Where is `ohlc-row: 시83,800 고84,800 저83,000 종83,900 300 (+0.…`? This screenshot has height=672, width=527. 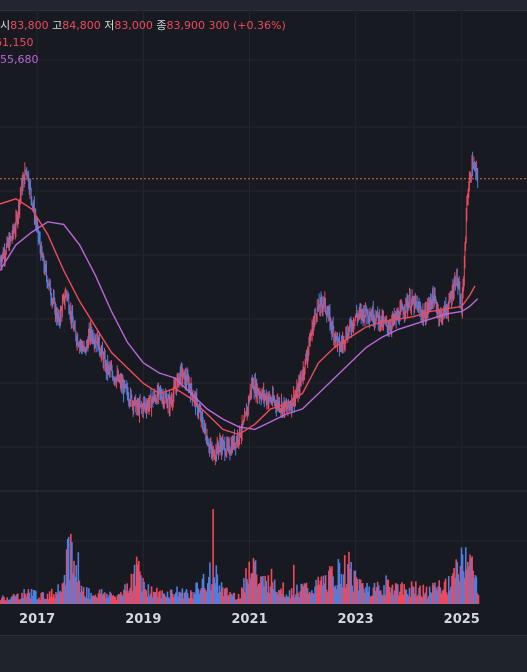
ohlc-row: 시83,800 고84,800 저83,000 종83,900 300 (+0.… is located at coordinates (143, 25).